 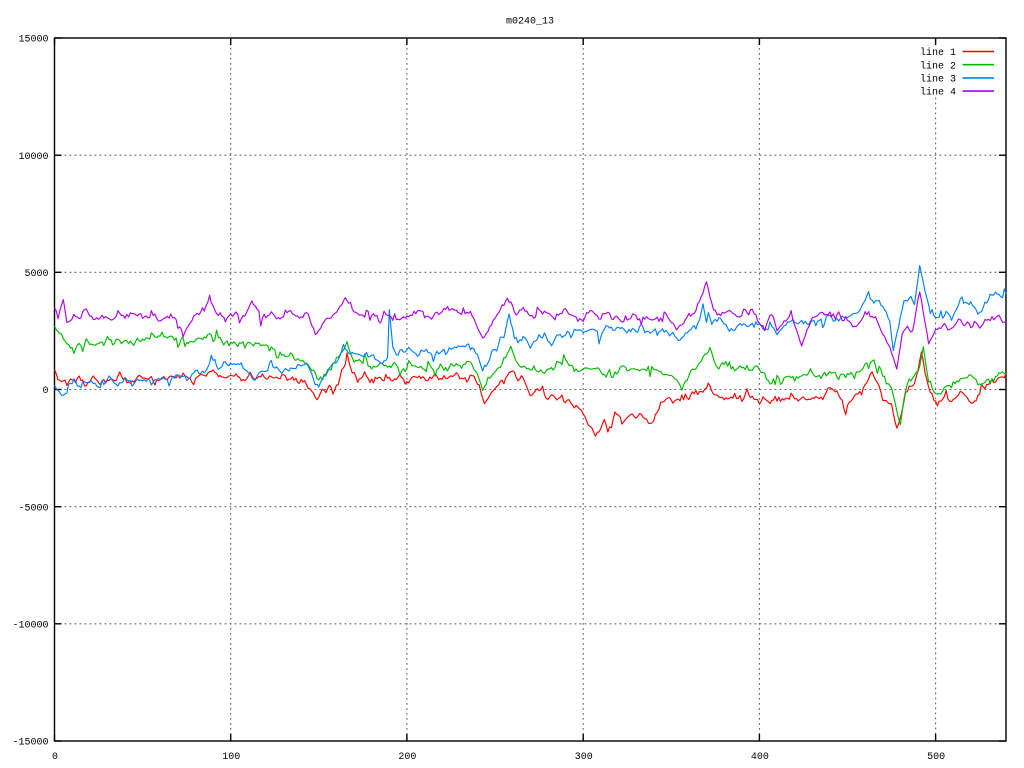 What do you see at coordinates (36, 274) in the screenshot?
I see `svg-text: 5000` at bounding box center [36, 274].